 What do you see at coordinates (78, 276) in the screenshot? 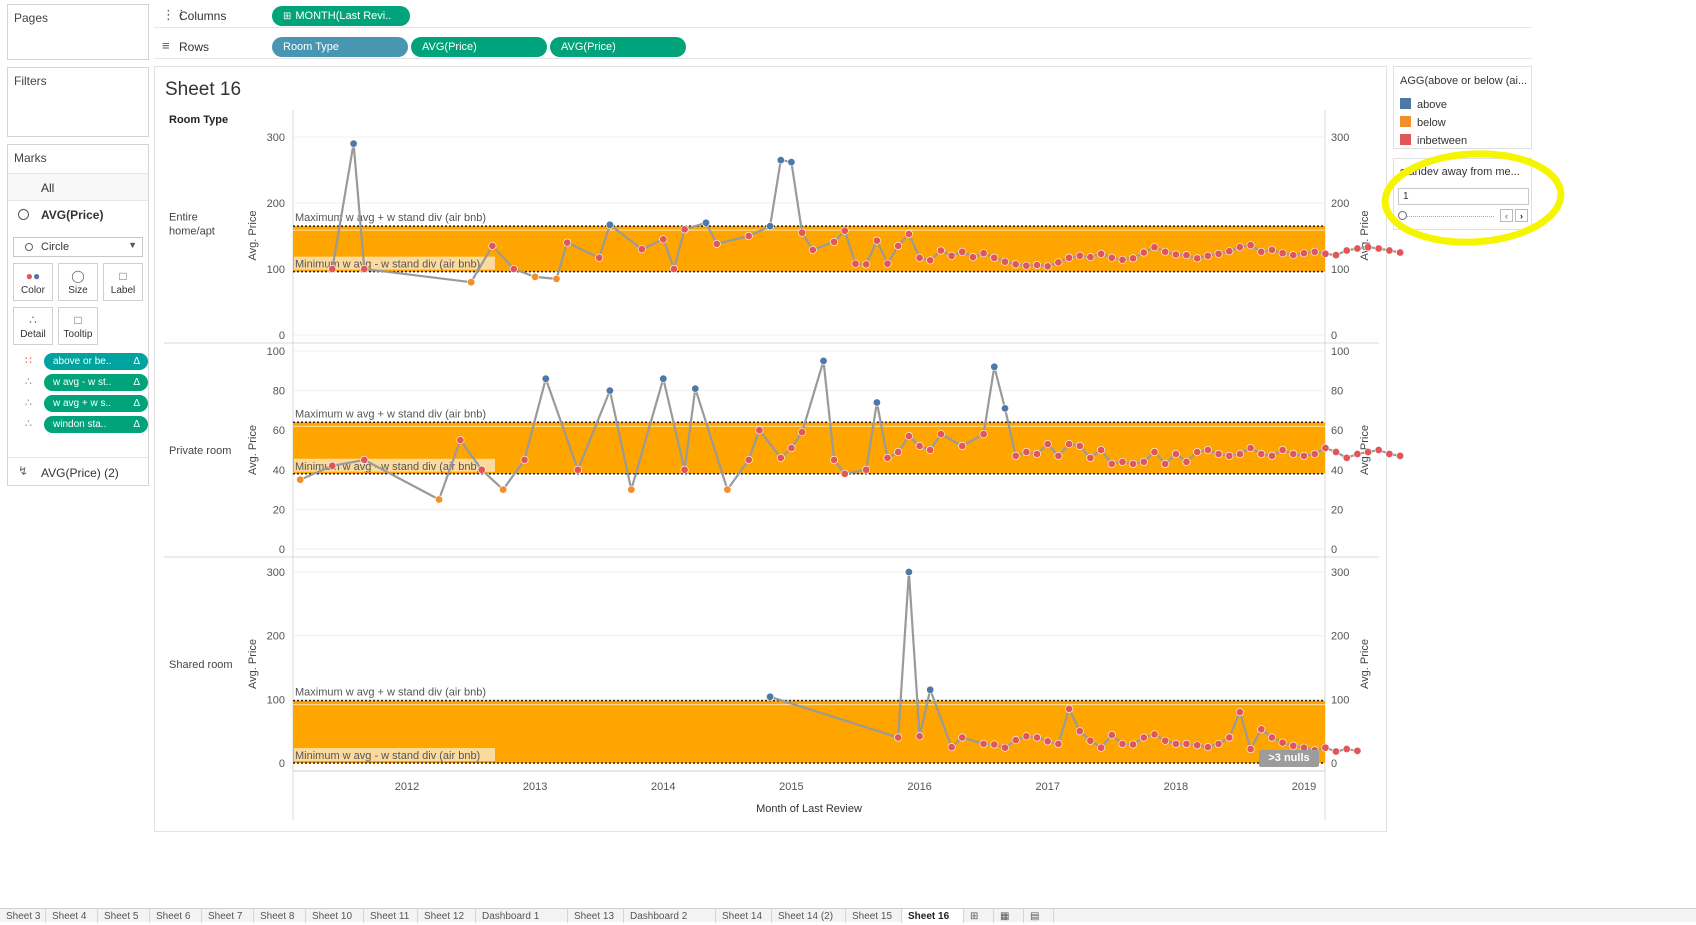
I see `size-icon: ◯` at bounding box center [78, 276].